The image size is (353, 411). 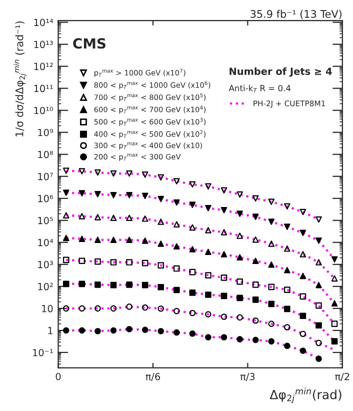 What do you see at coordinates (46, 198) in the screenshot?
I see `y-tick-label: 10⁶` at bounding box center [46, 198].